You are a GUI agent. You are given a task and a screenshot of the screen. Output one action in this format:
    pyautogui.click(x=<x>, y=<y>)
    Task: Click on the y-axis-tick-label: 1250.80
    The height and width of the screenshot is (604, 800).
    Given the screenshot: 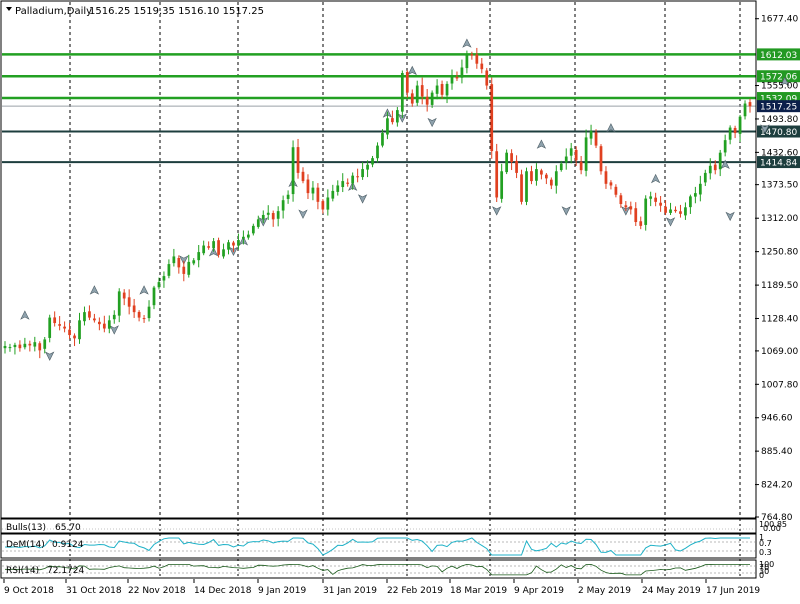 What is the action you would take?
    pyautogui.click(x=779, y=253)
    